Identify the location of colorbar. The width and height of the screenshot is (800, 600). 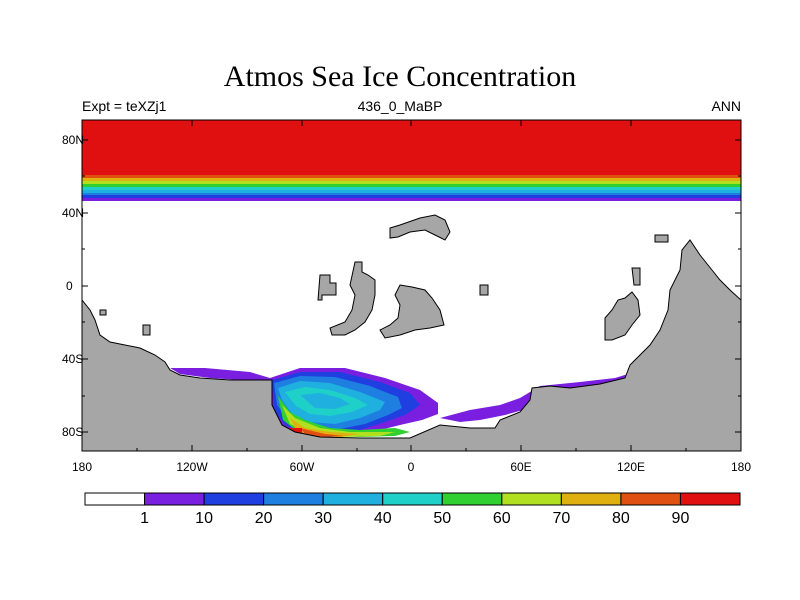
(412, 499).